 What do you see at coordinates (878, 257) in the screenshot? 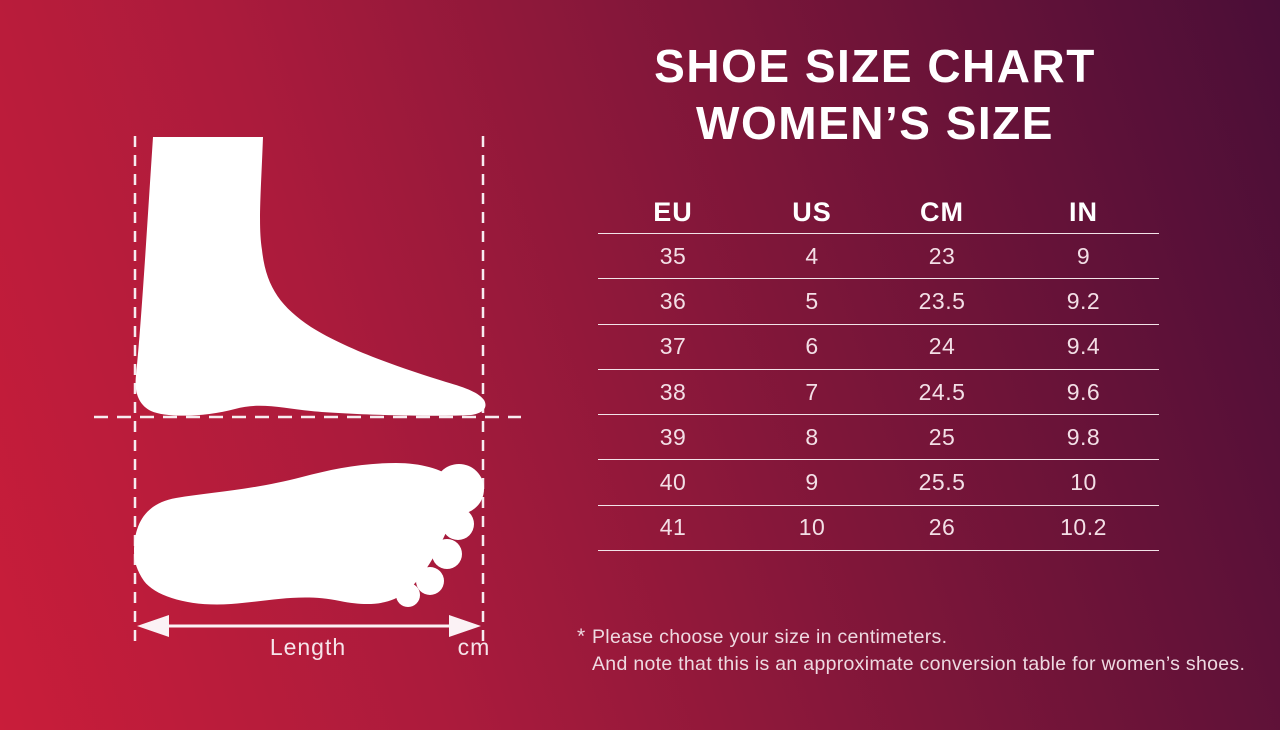
I see `table-row: 35 4 23 9` at bounding box center [878, 257].